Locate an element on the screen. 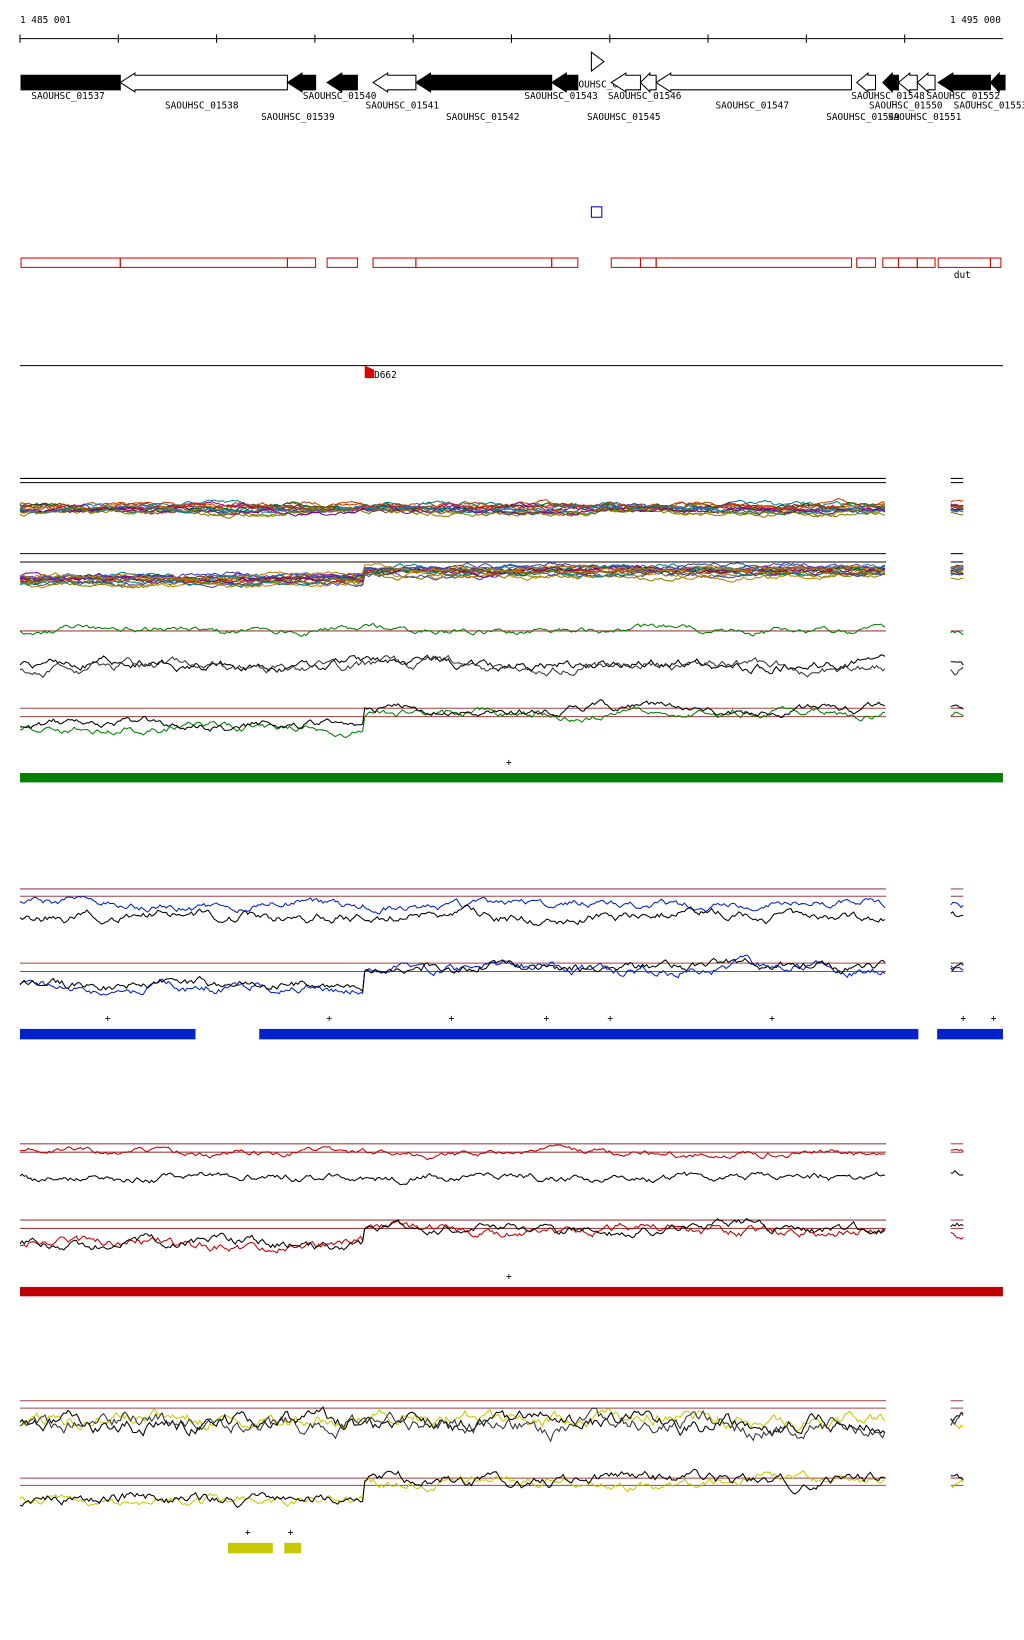 The height and width of the screenshot is (1640, 1024). gene-label: SAOUHSC_01541 is located at coordinates (403, 106).